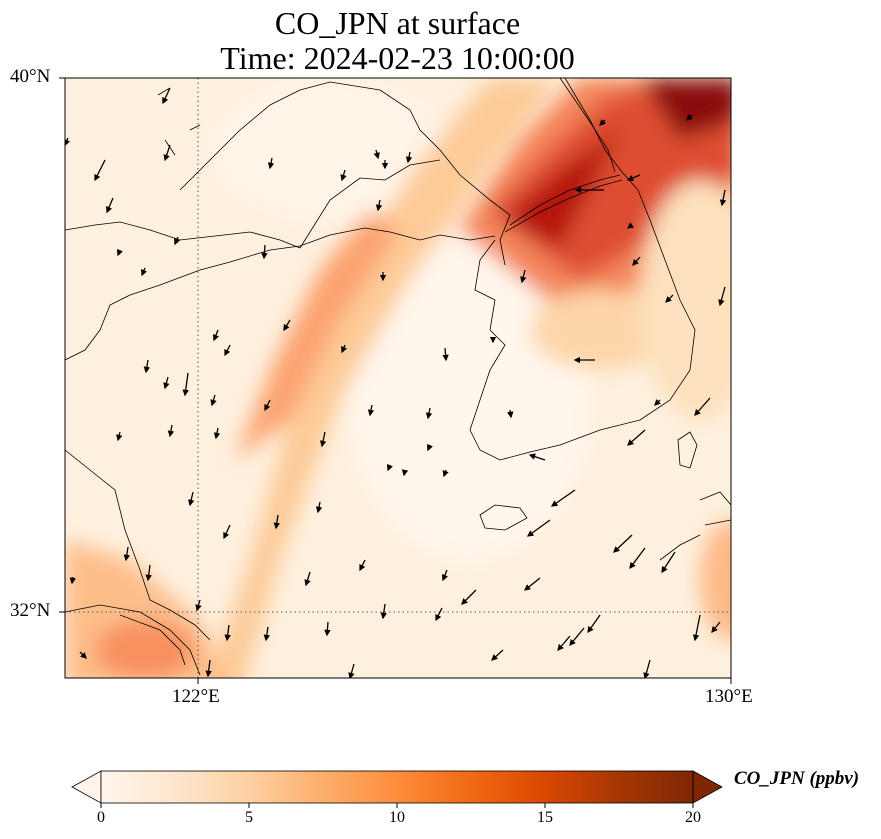 This screenshot has height=839, width=881. Describe the element at coordinates (249, 817) in the screenshot. I see `colorbar-tick-5: 5` at that location.